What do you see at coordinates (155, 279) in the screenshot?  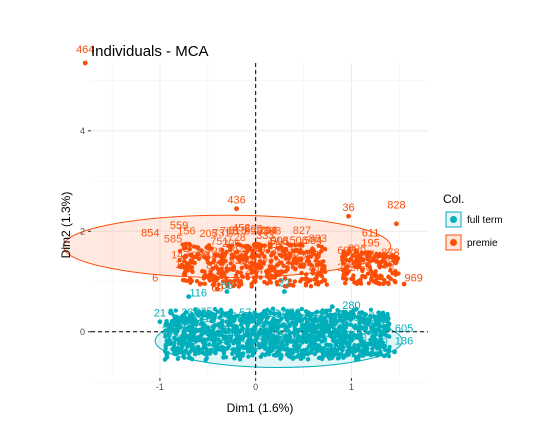 I see `point-label: 6` at bounding box center [155, 279].